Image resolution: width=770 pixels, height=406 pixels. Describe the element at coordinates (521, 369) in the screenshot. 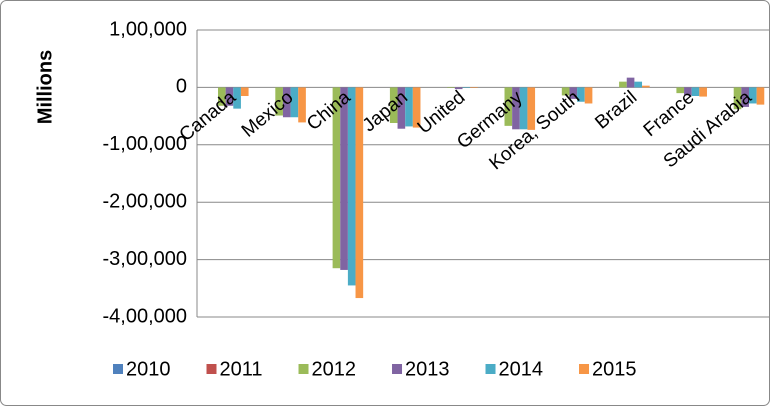

I see `legend-label: 2014` at that location.